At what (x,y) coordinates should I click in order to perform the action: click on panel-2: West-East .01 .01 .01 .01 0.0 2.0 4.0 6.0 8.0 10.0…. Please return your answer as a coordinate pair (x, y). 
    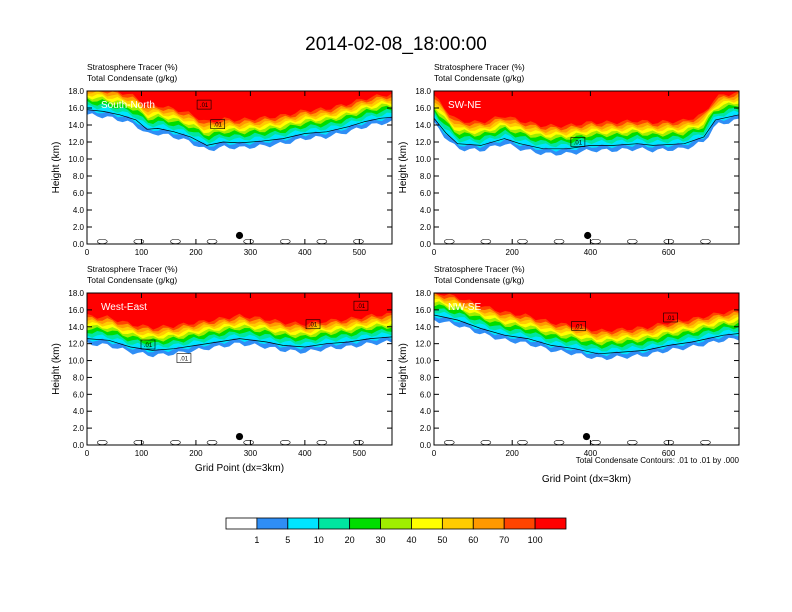
    Looking at the image, I should click on (222, 369).